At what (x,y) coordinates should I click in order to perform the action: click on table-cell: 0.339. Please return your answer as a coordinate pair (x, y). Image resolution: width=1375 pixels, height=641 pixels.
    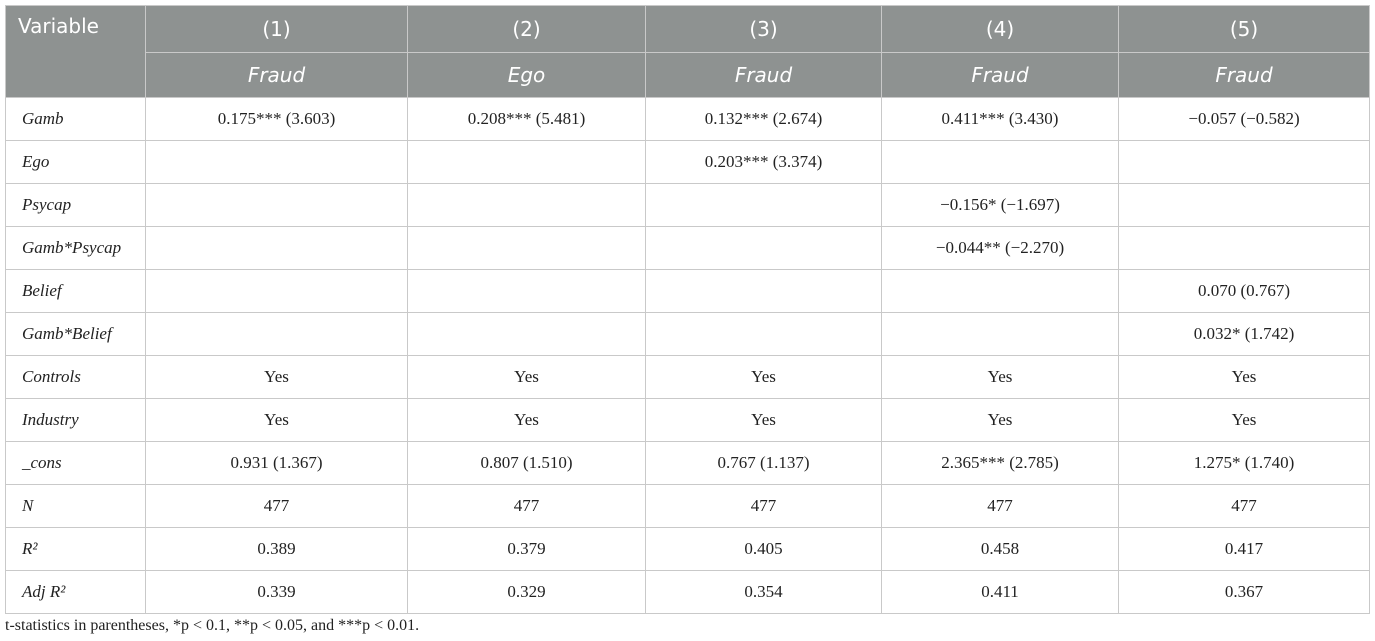
    Looking at the image, I should click on (276, 592).